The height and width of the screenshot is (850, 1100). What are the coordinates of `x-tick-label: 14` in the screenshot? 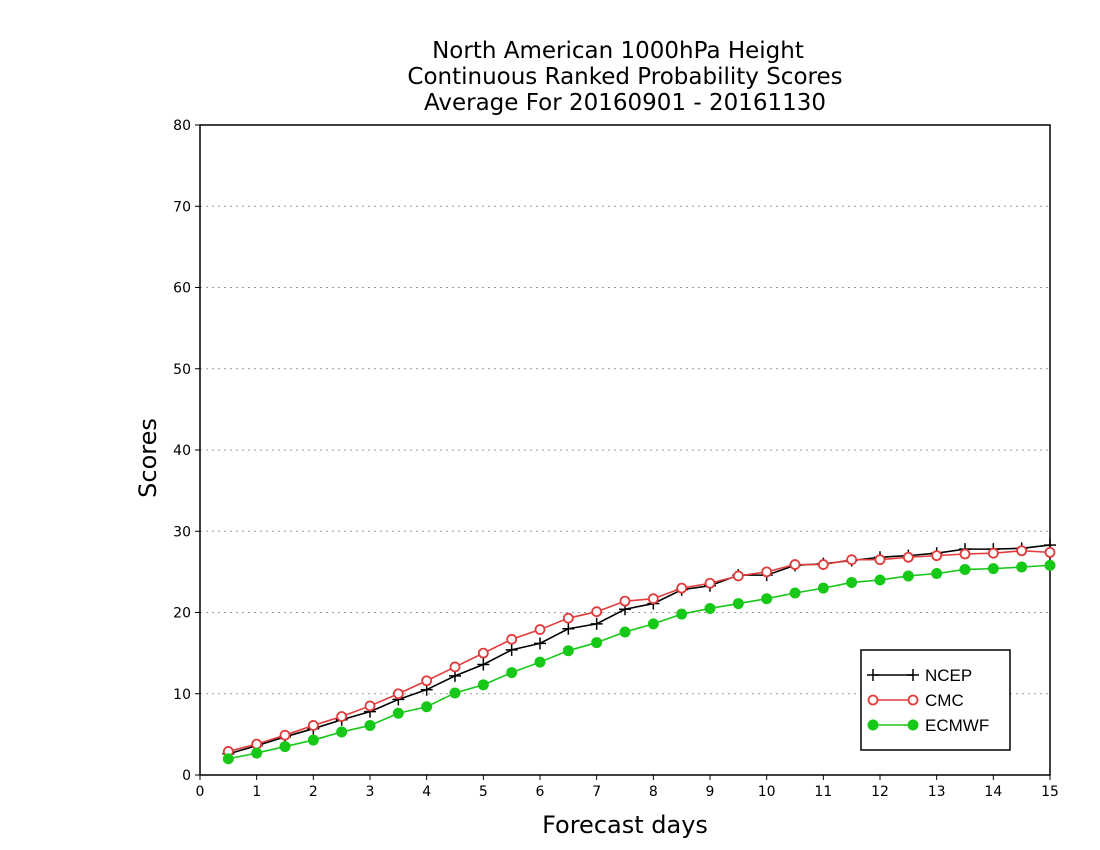 It's located at (993, 792).